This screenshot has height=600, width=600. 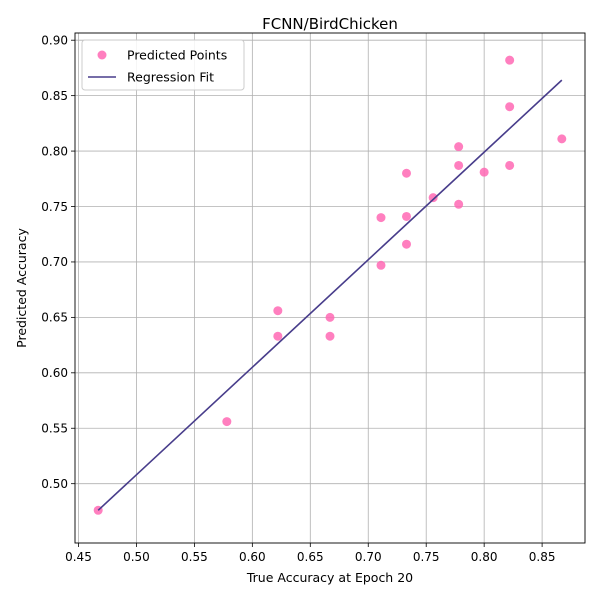 I want to click on x-tick-label: 0.75, so click(x=426, y=557).